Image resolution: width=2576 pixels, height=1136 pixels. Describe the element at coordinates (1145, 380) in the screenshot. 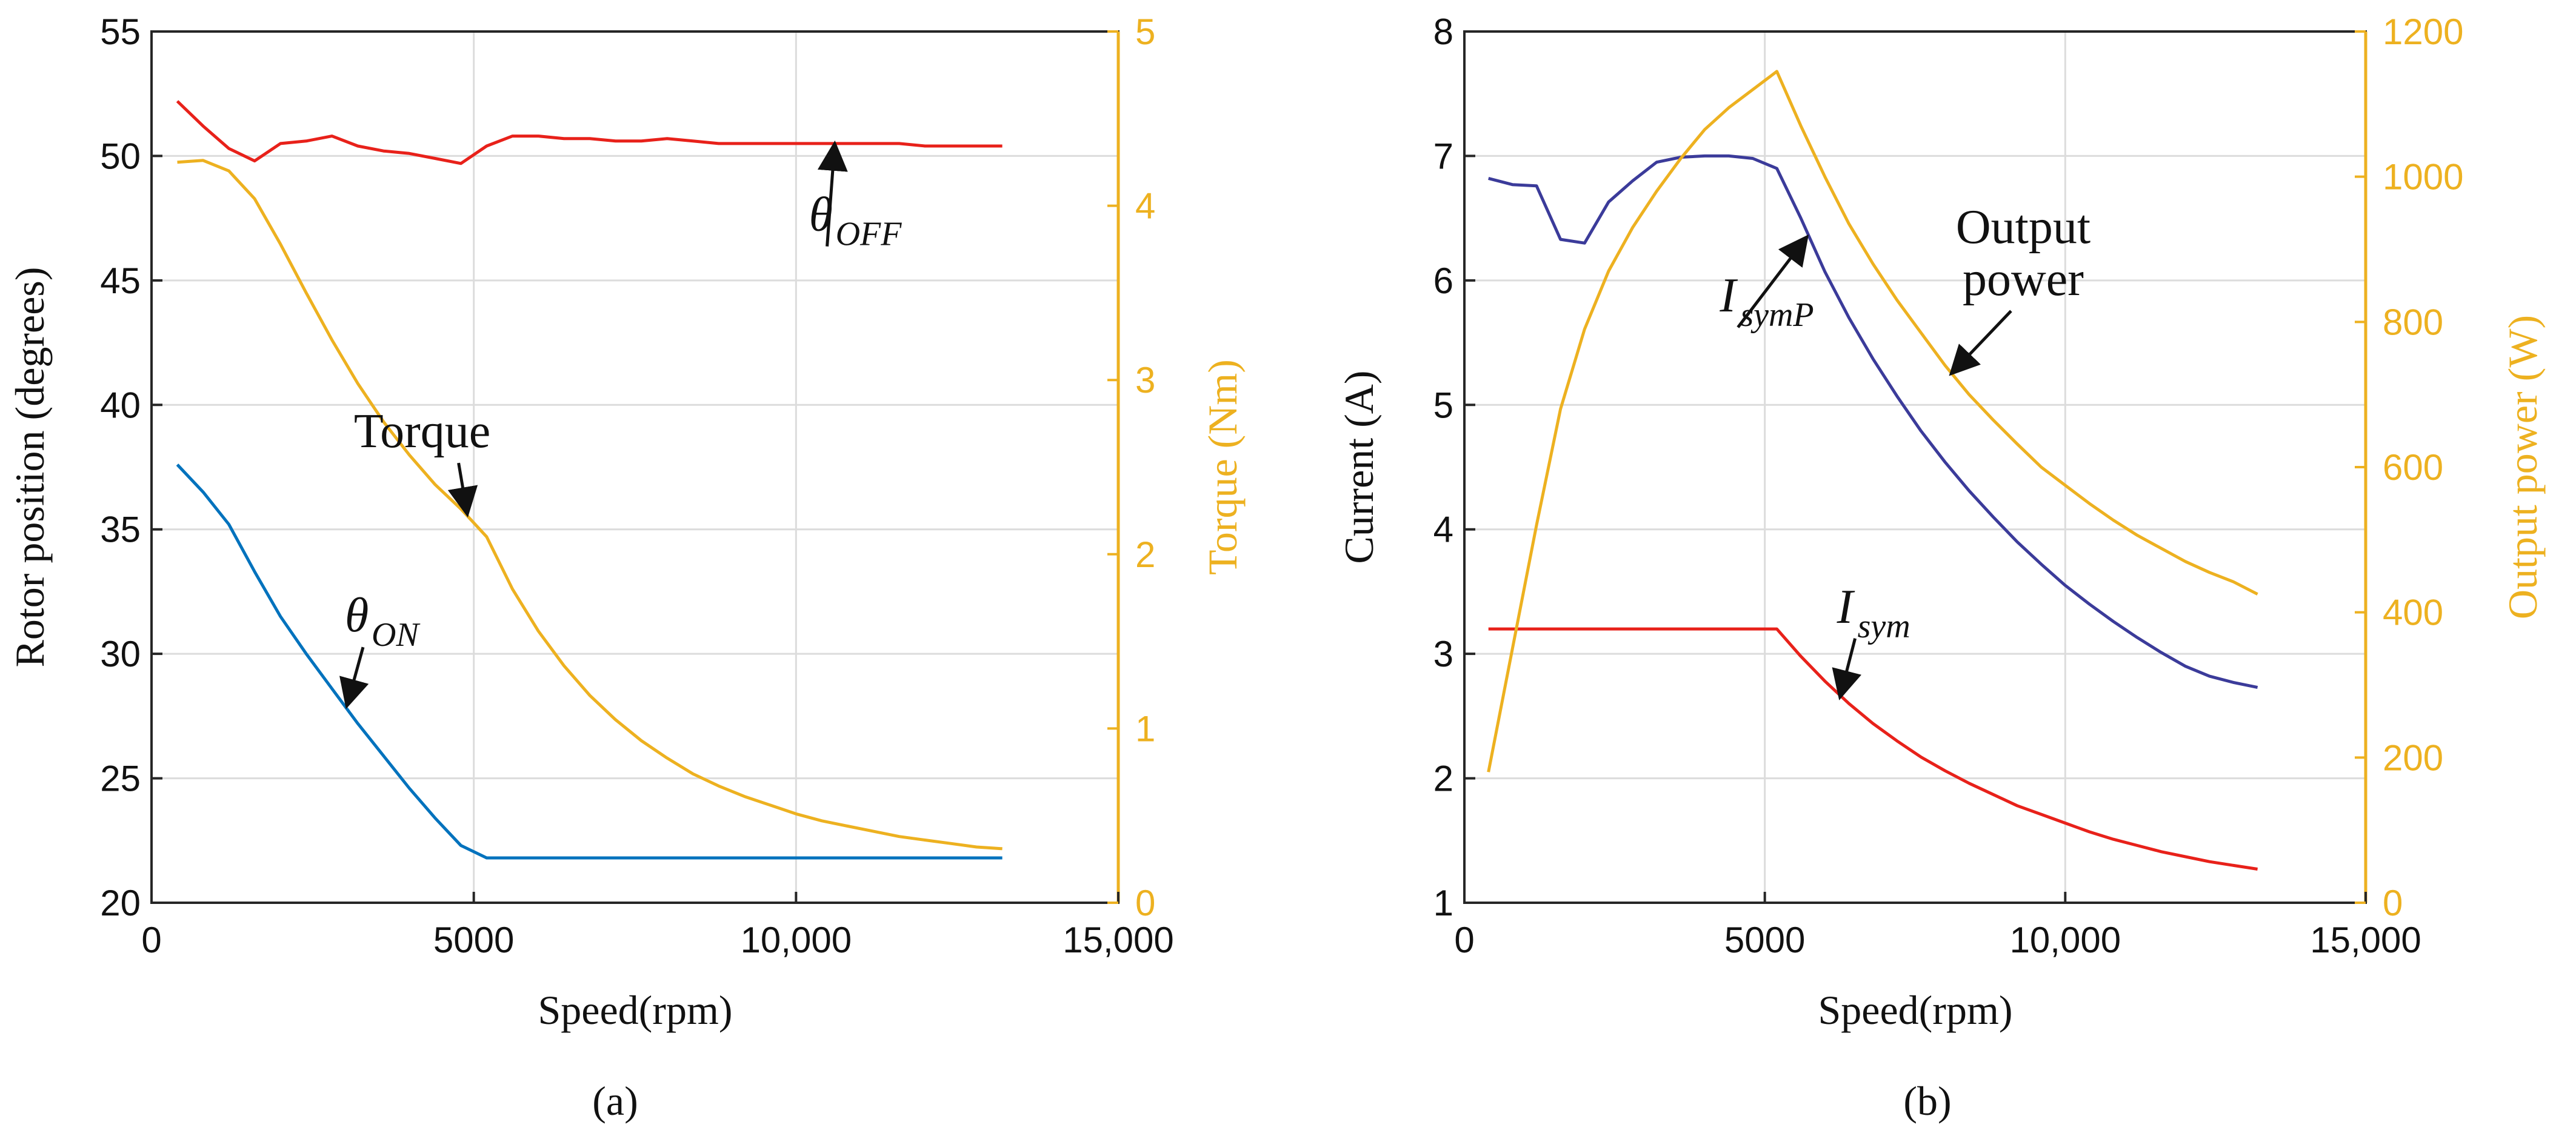

I see `panel-a-ytick-right-label: 3` at that location.